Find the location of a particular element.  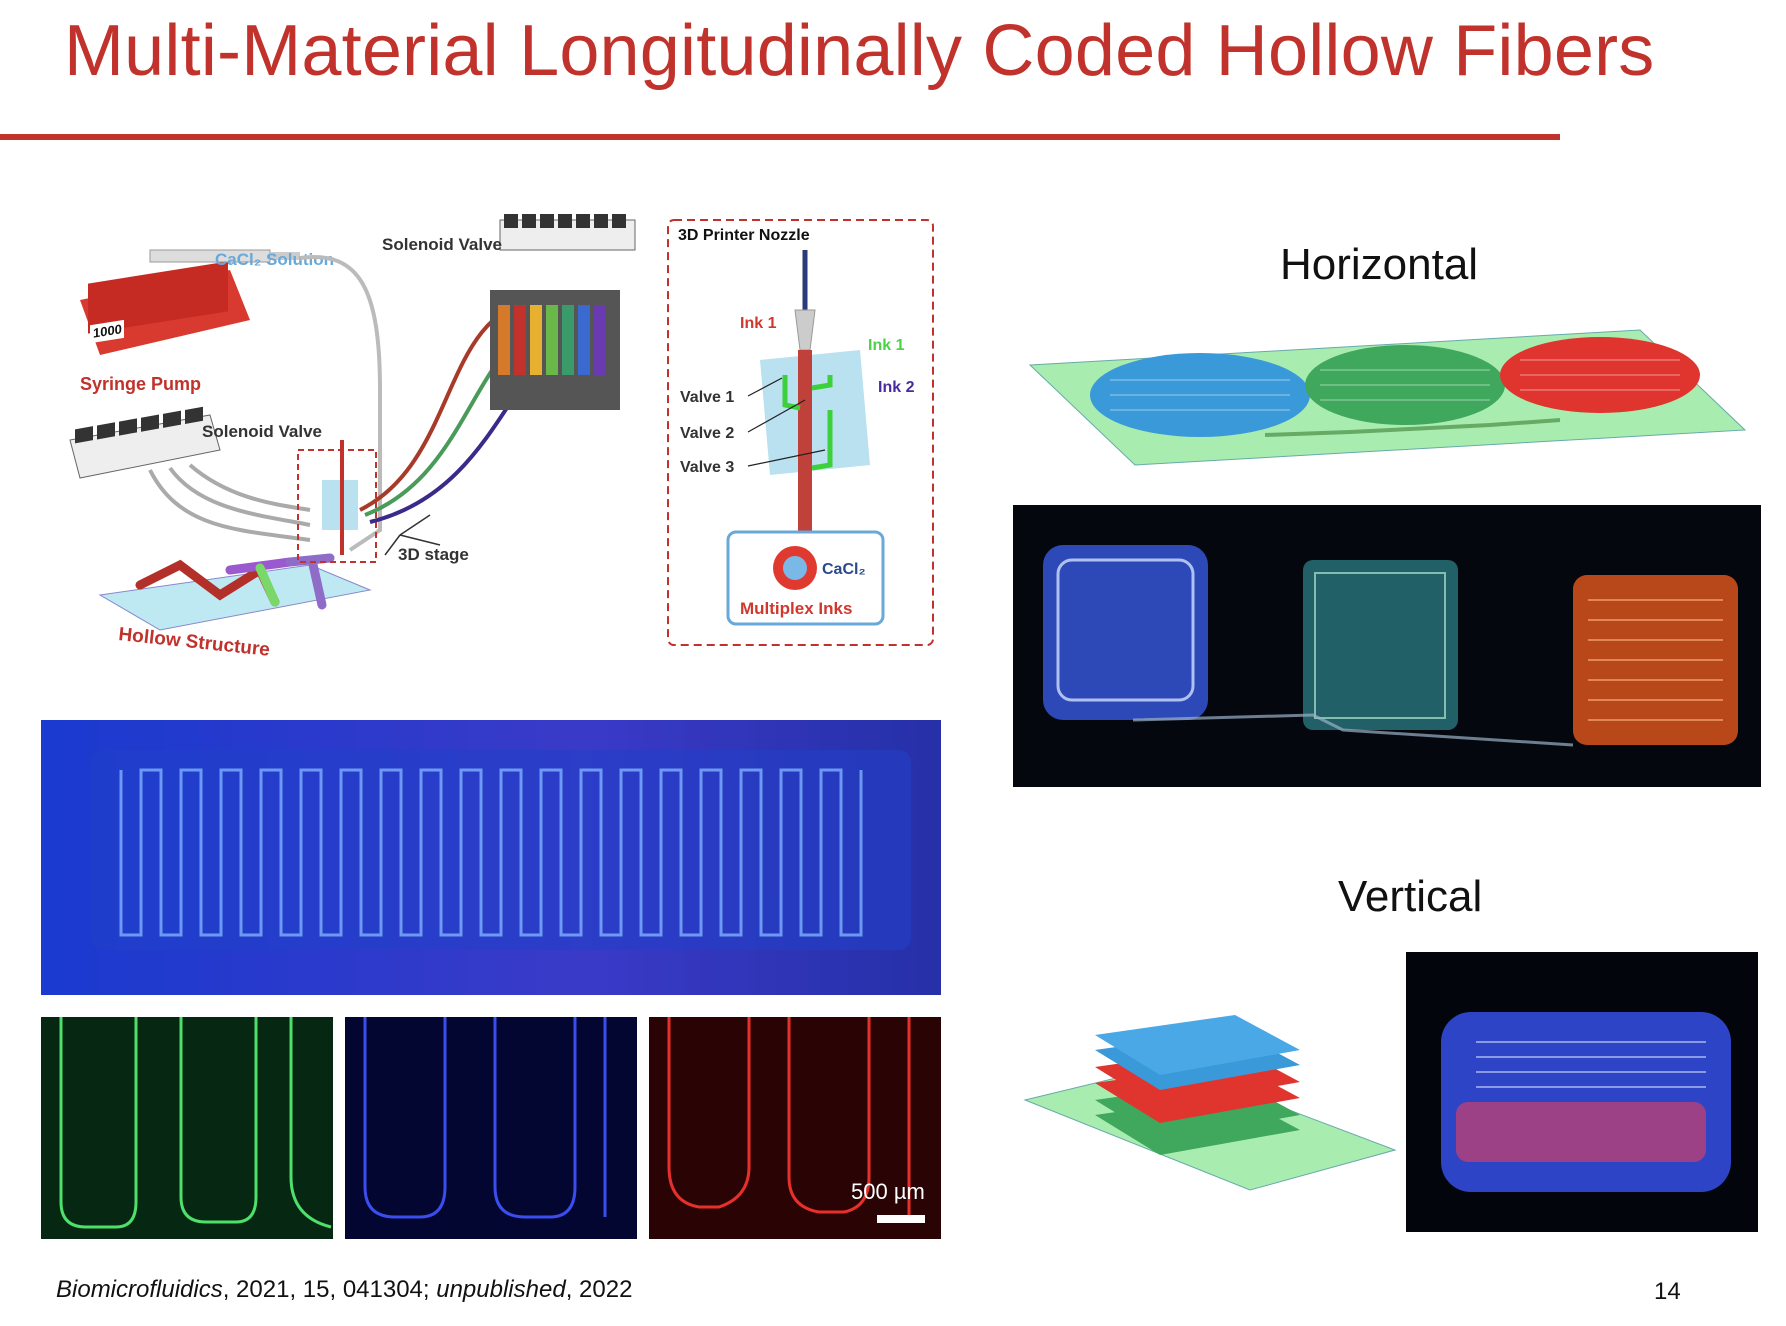

title-divider is located at coordinates (780, 137).